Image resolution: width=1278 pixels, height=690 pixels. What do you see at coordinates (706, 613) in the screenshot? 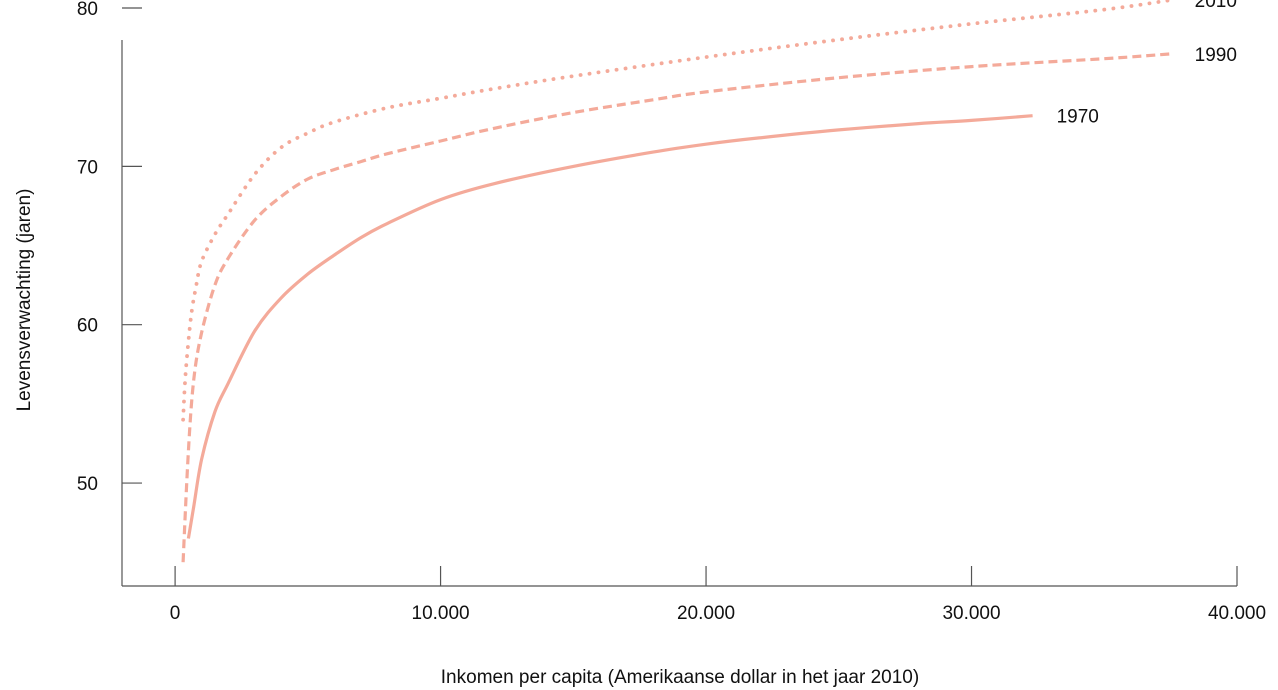
I see `x-tick-label: 20.000` at bounding box center [706, 613].